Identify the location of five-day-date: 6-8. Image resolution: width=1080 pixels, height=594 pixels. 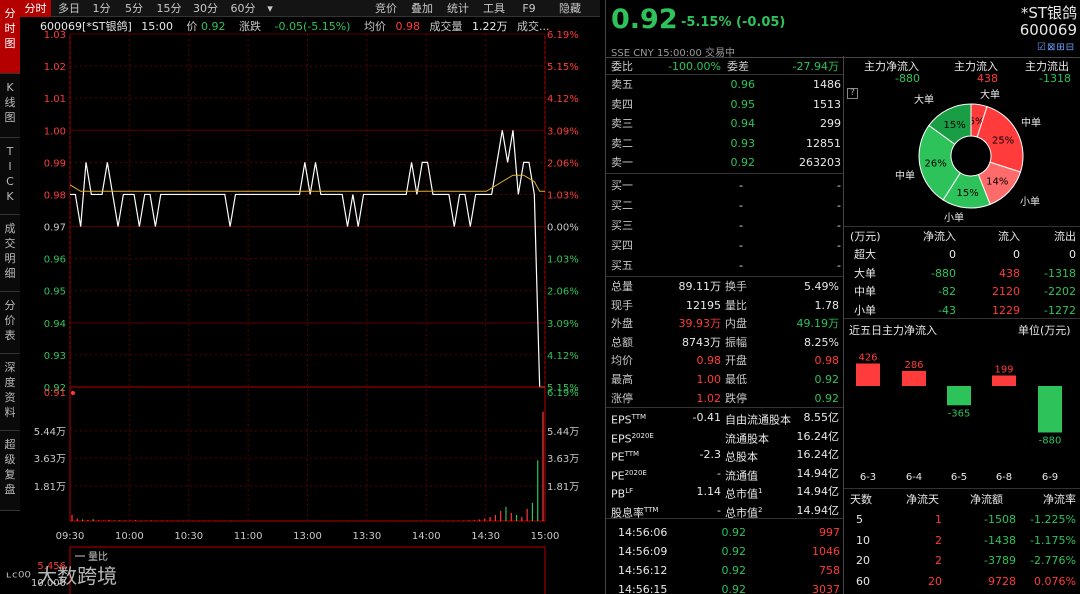
(1004, 477).